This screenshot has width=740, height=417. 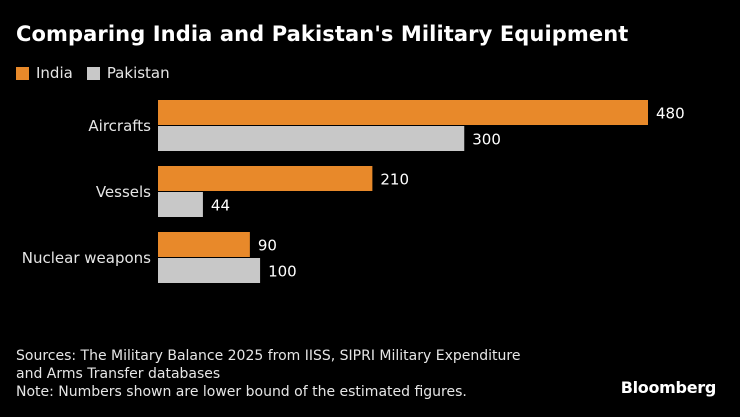 What do you see at coordinates (403, 112) in the screenshot?
I see `bar-india-aircrafts` at bounding box center [403, 112].